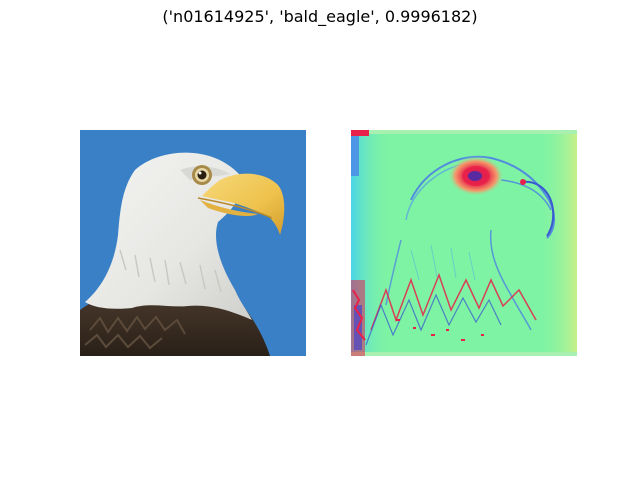  What do you see at coordinates (320, 16) in the screenshot?
I see `figure-title: ('n01614925', 'bald_eagle', 0.9996182)` at bounding box center [320, 16].